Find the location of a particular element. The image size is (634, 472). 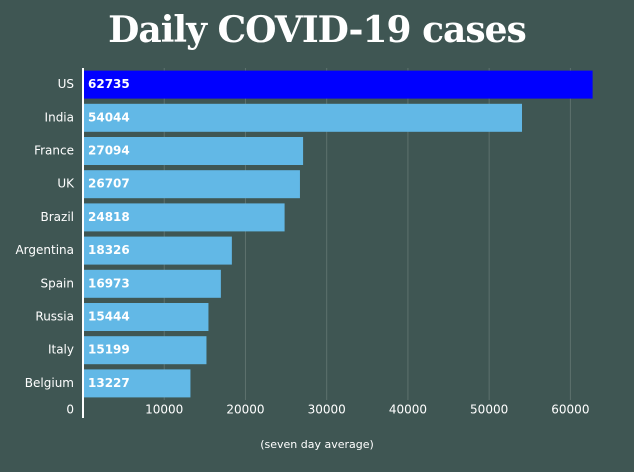

category-label: France is located at coordinates (54, 151).